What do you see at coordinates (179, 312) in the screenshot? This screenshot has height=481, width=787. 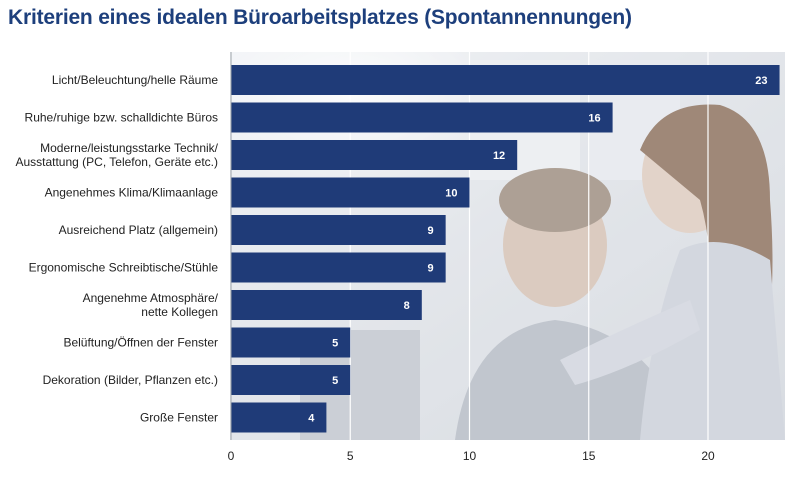 I see `category-label: nette Kollegen` at bounding box center [179, 312].